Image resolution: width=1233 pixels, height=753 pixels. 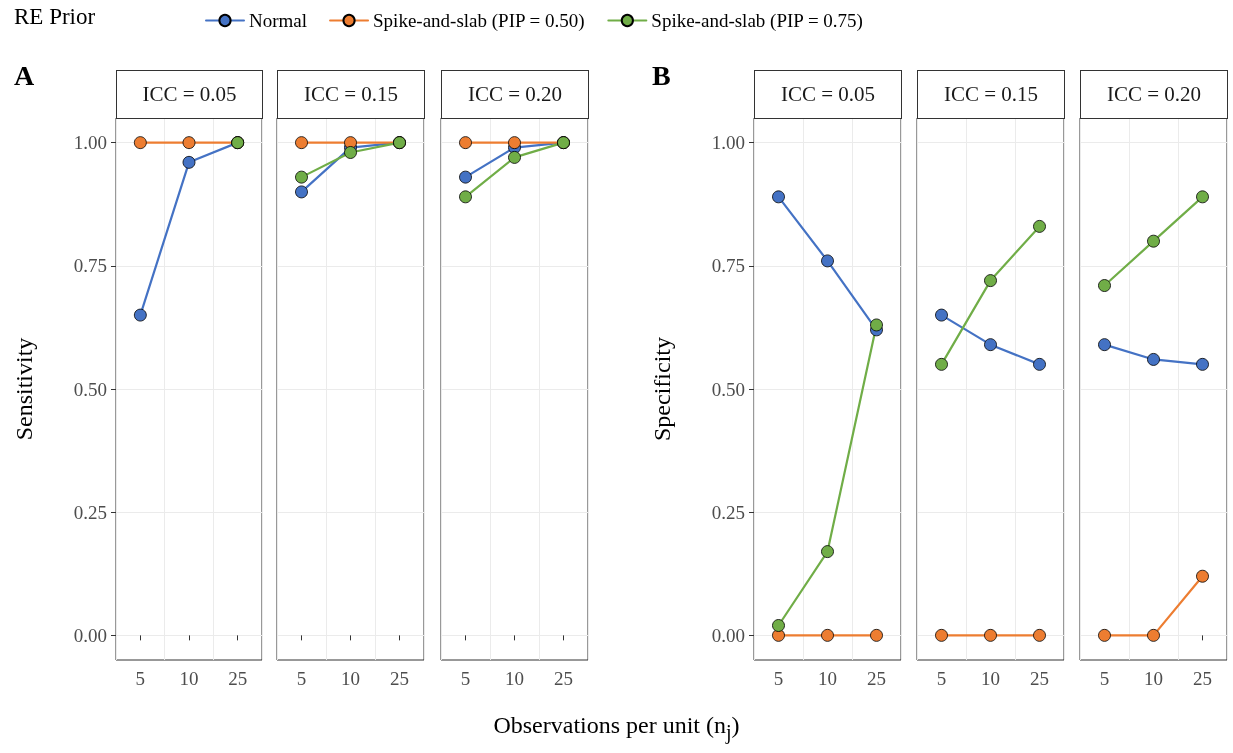 What do you see at coordinates (757, 21) in the screenshot?
I see `legend-label: Spike-and-slab (PIP = 0.75)` at bounding box center [757, 21].